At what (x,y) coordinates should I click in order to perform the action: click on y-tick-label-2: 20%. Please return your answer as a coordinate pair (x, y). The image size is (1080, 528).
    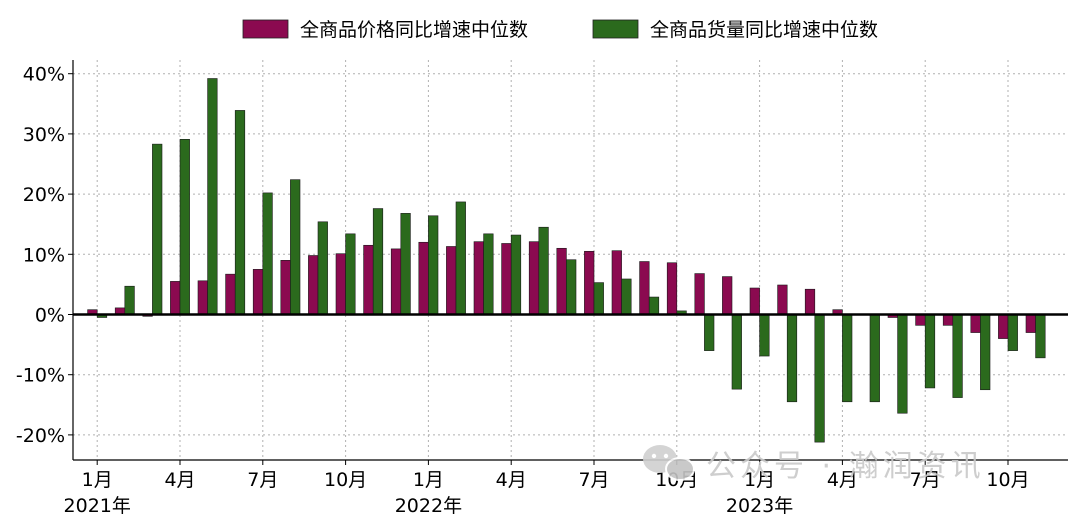
    Looking at the image, I should click on (44, 195).